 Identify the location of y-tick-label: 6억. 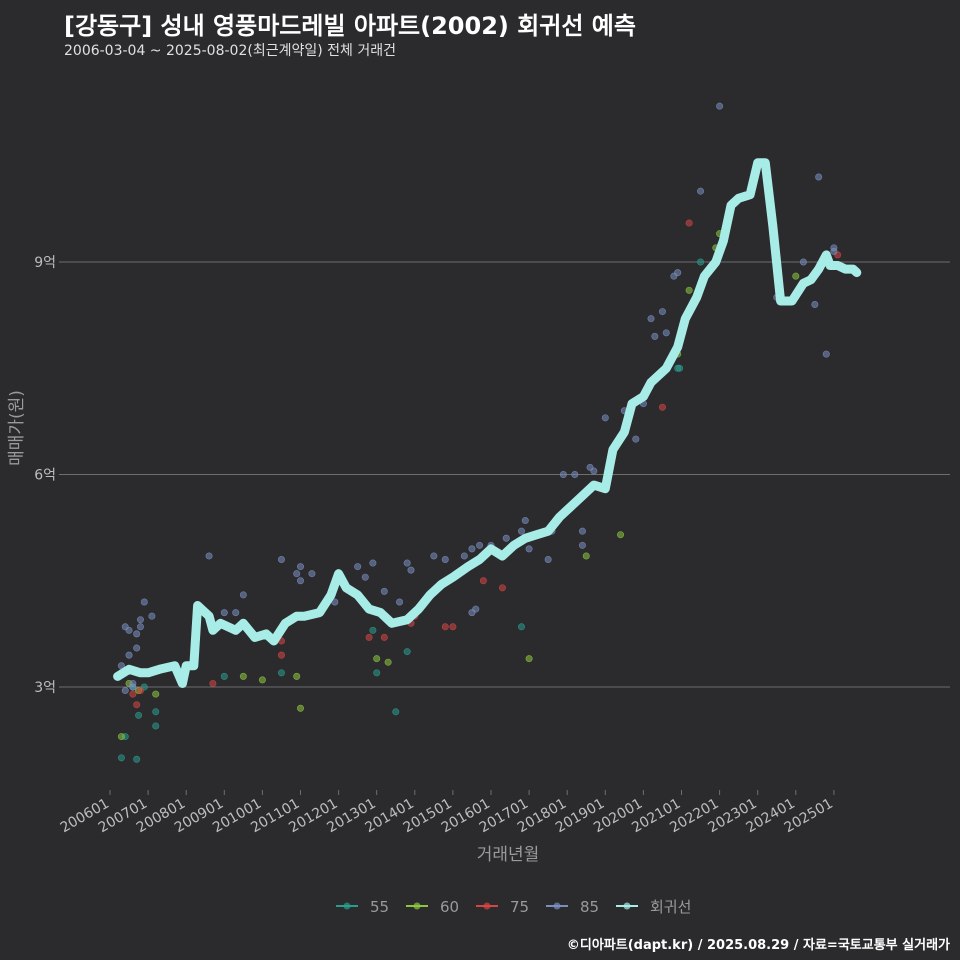
(45, 476).